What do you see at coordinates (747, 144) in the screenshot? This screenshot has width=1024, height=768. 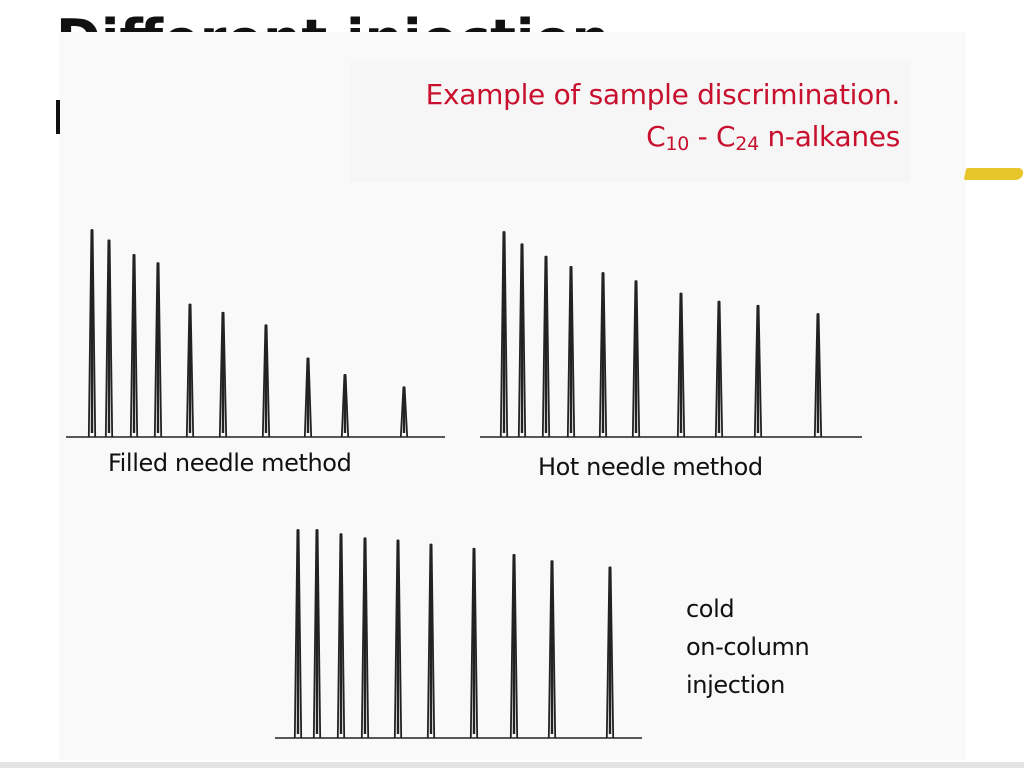 I see `caption-carbon-end-subscript: 24` at bounding box center [747, 144].